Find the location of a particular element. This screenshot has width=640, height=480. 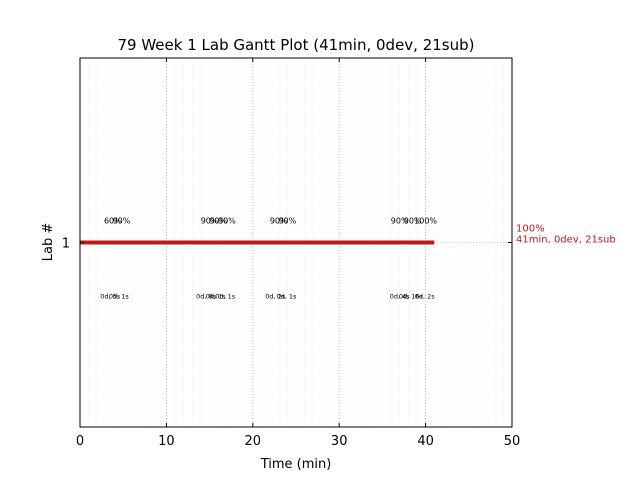

bar-label-percent: 100% is located at coordinates (530, 229).